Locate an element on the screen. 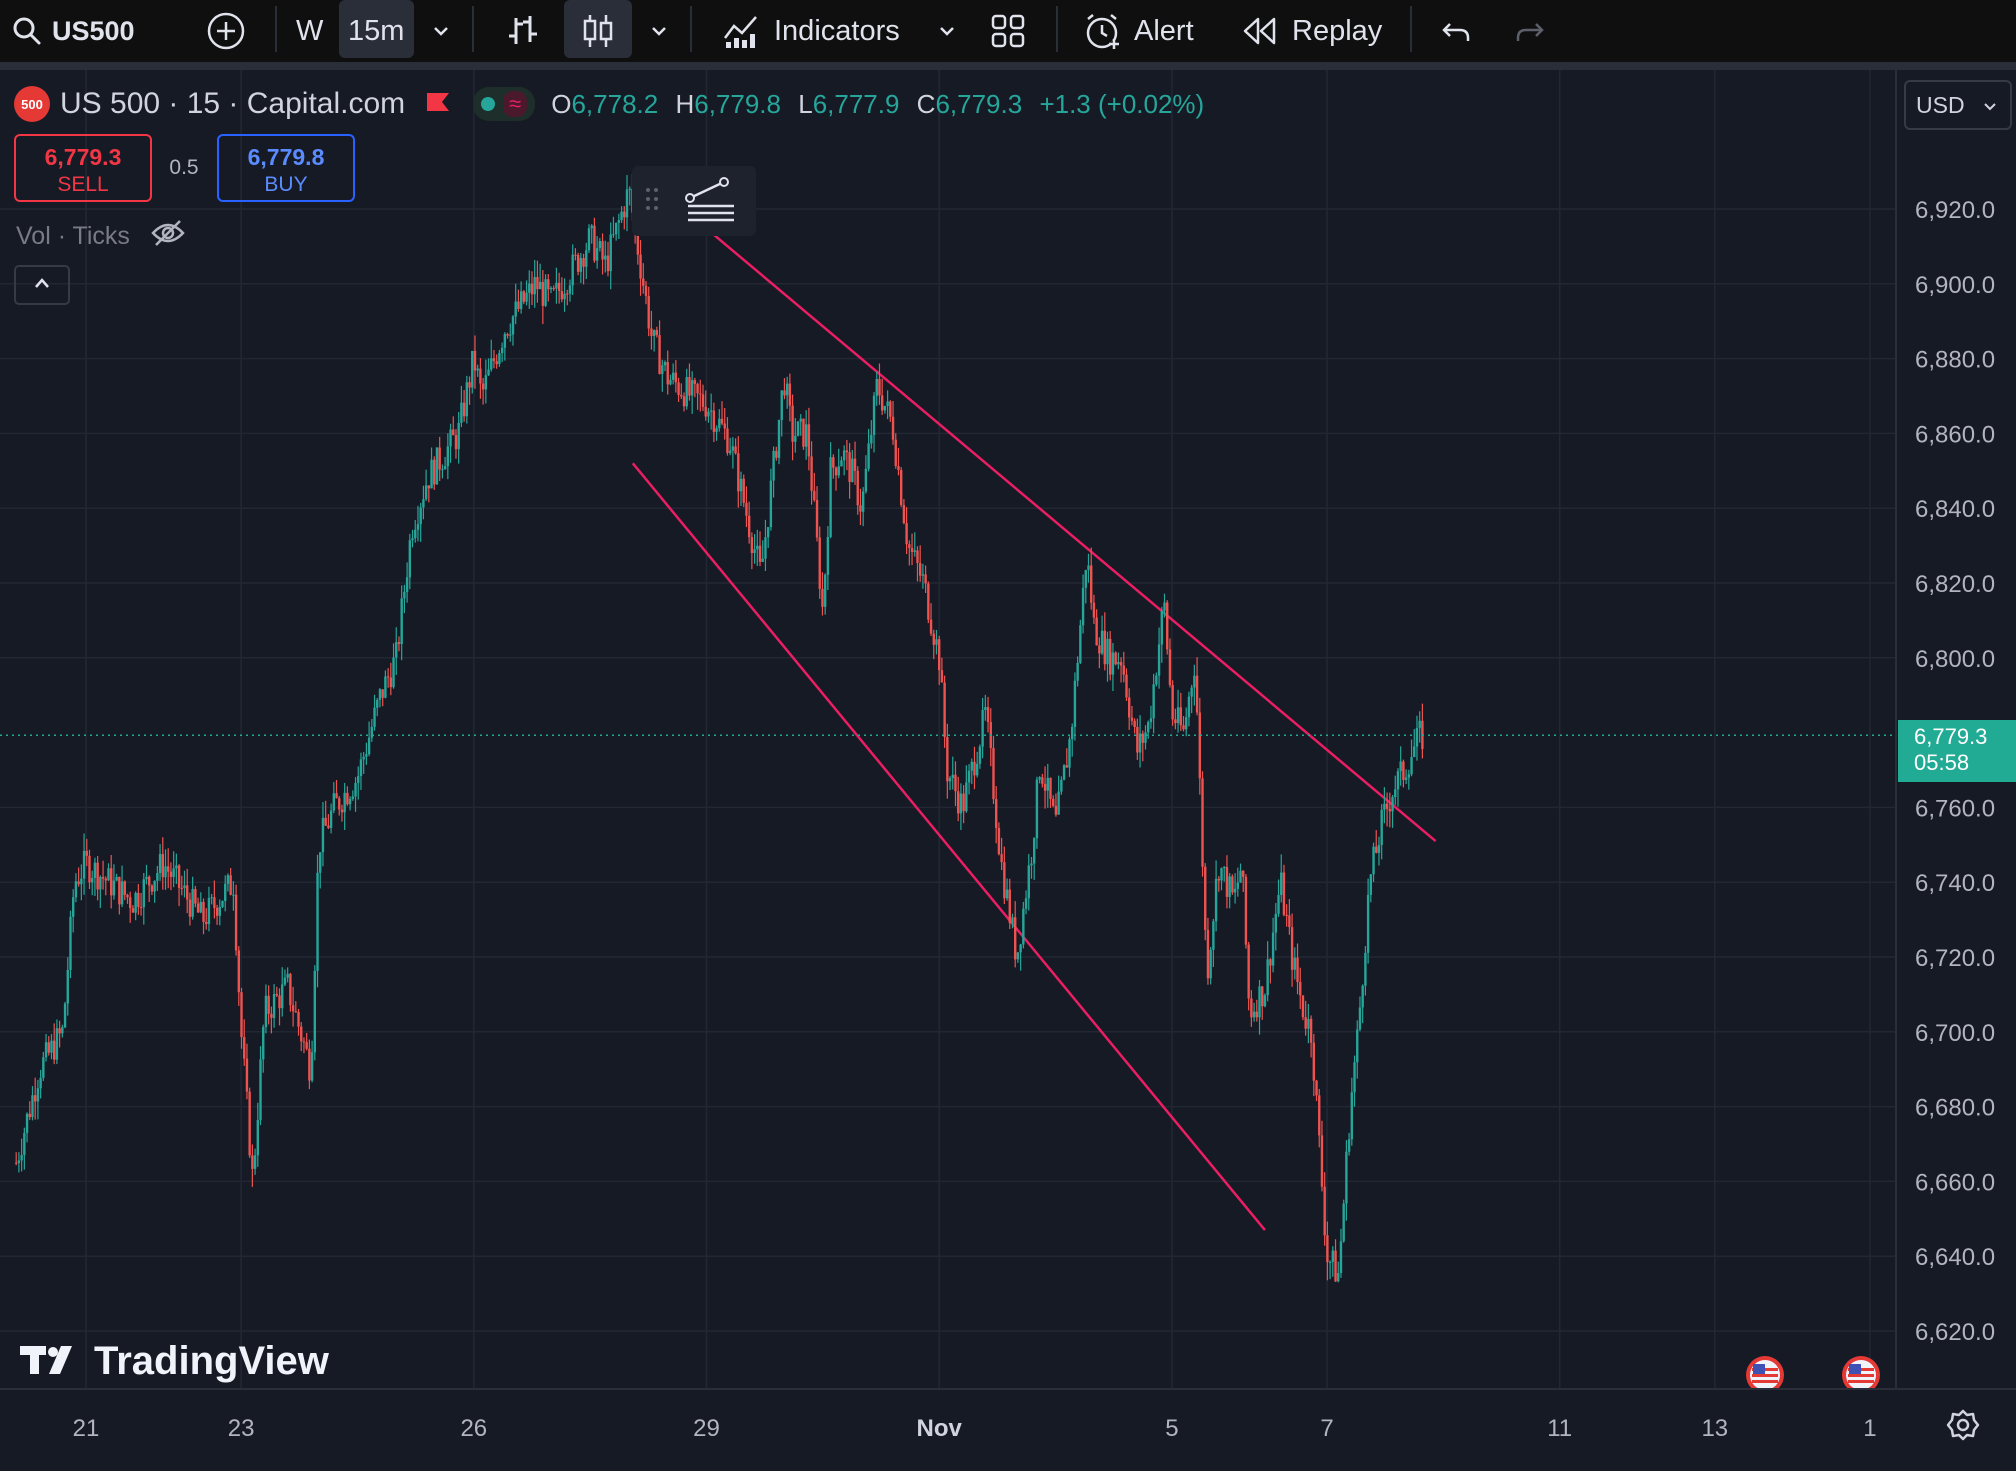 This screenshot has height=1471, width=2016. time-axis: 21 23 26 29 Nov 5 7 11 13 1 is located at coordinates (1008, 1427).